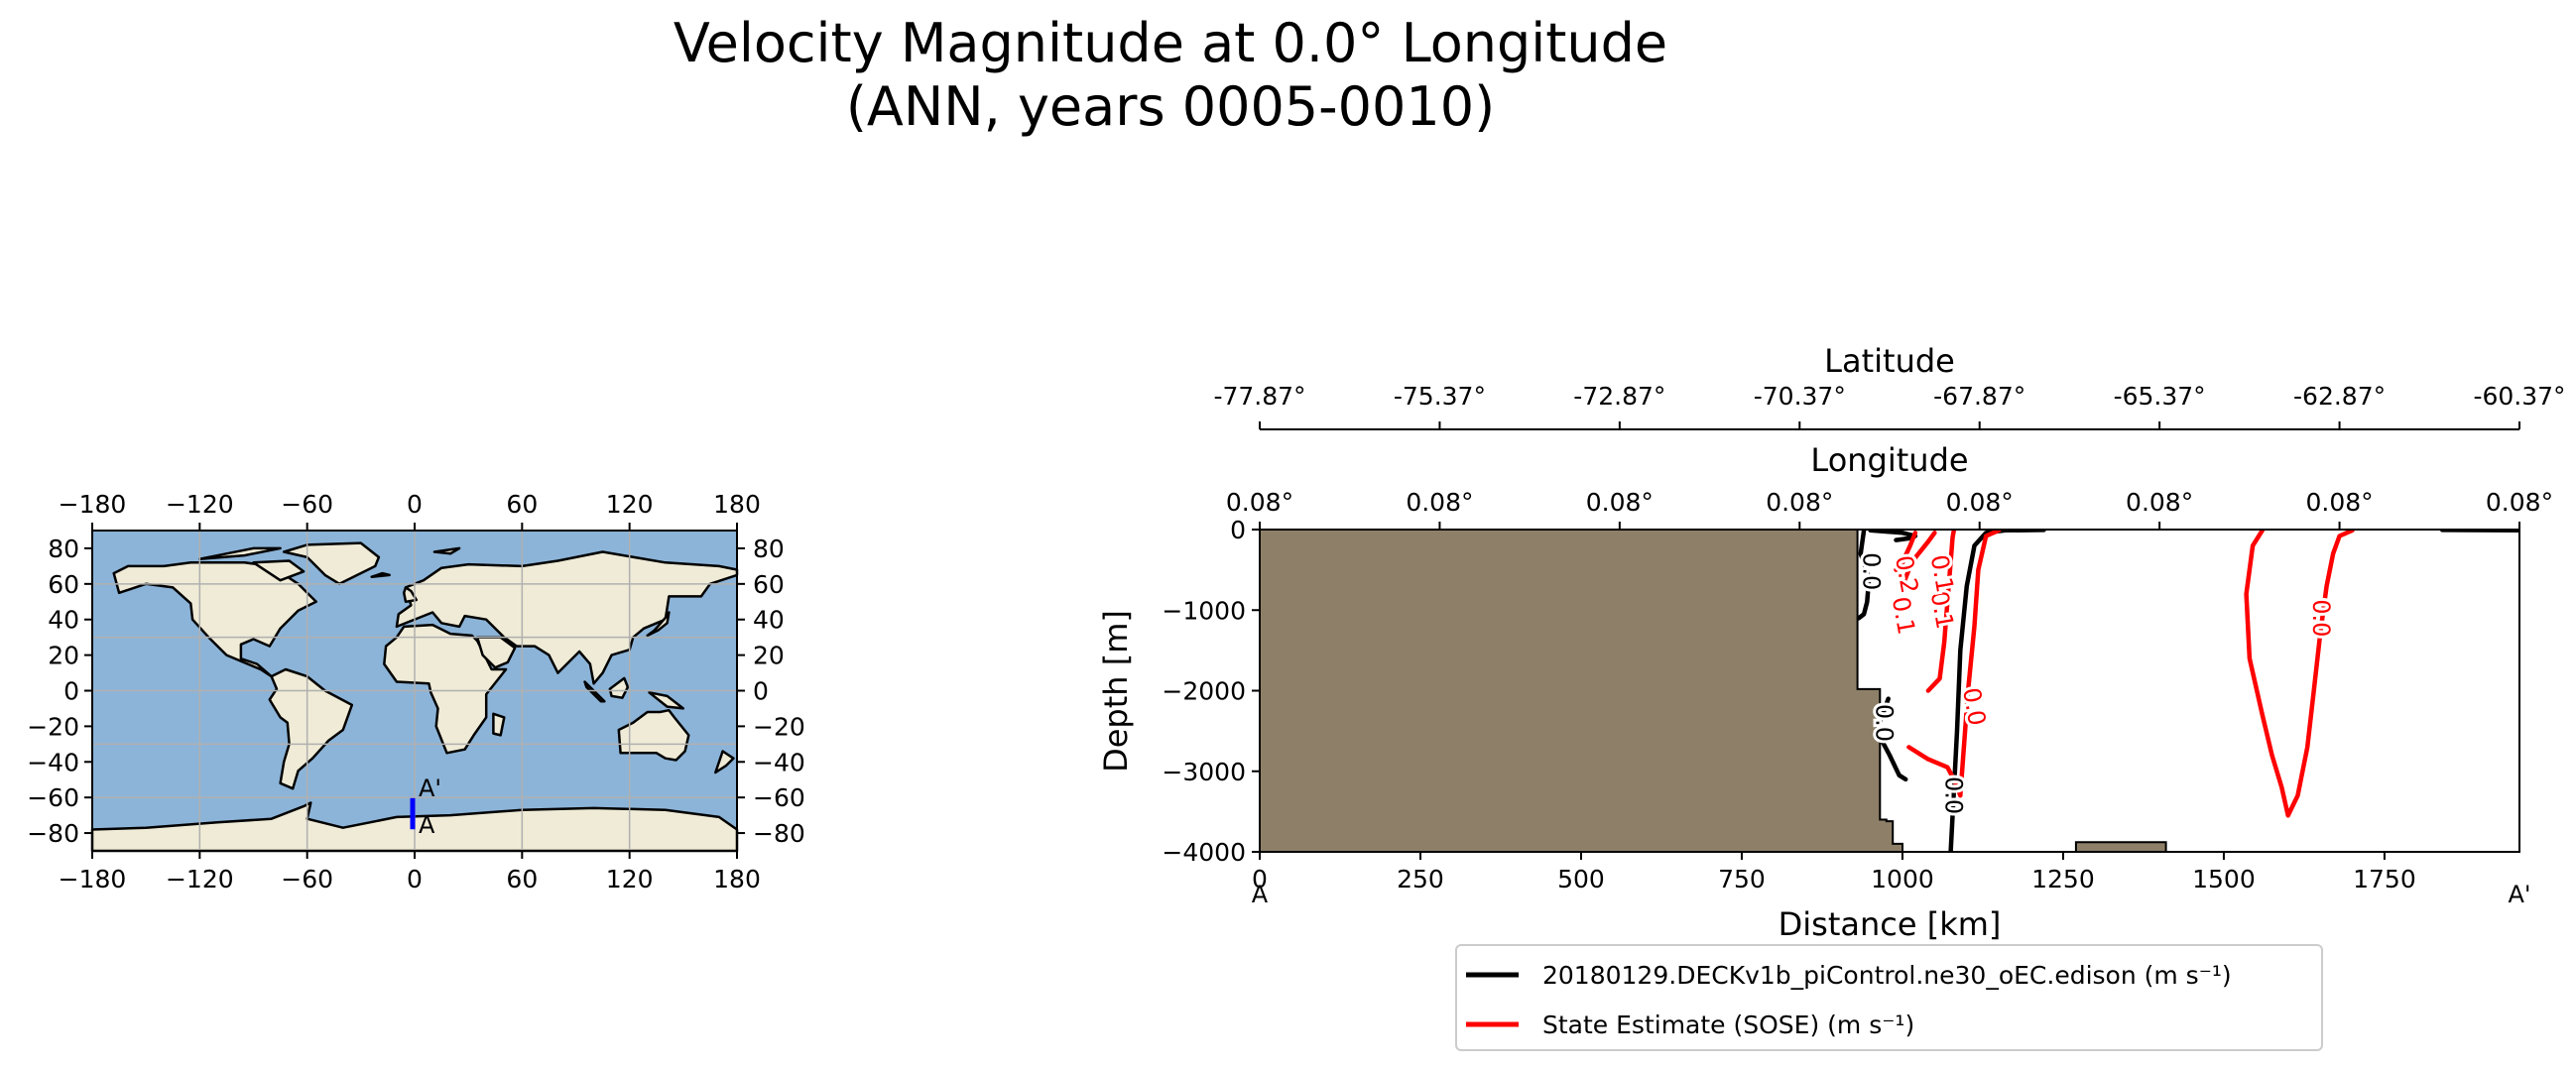  I want to click on land-borneo, so click(619, 687).